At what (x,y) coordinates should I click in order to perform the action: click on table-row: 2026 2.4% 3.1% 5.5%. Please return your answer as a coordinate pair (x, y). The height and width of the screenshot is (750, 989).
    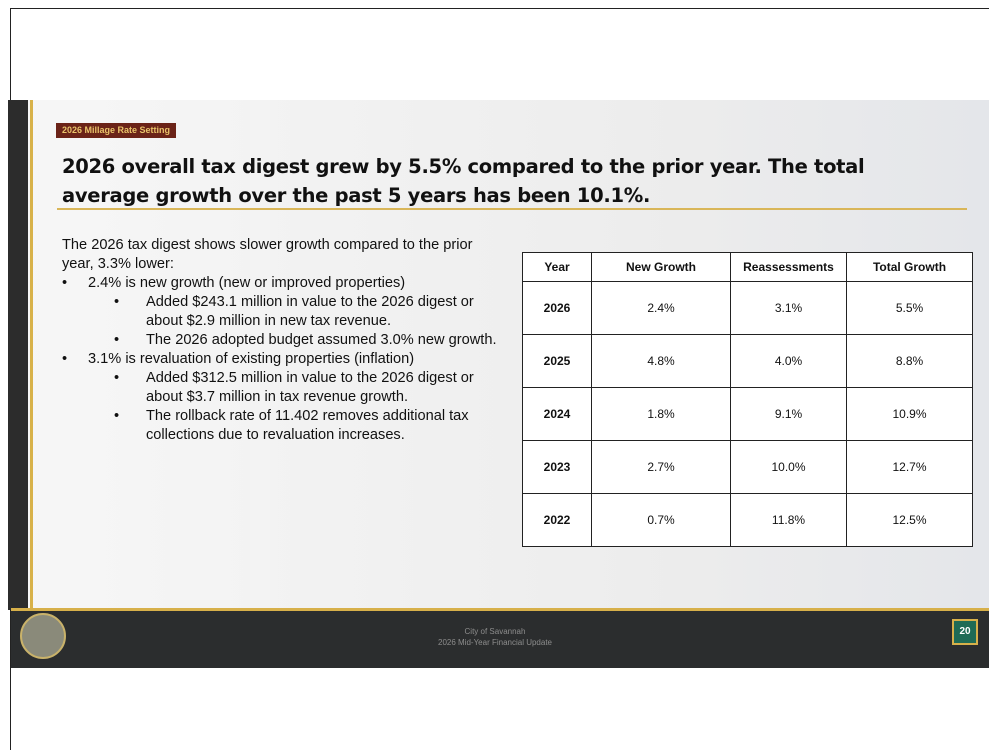
    Looking at the image, I should click on (747, 308).